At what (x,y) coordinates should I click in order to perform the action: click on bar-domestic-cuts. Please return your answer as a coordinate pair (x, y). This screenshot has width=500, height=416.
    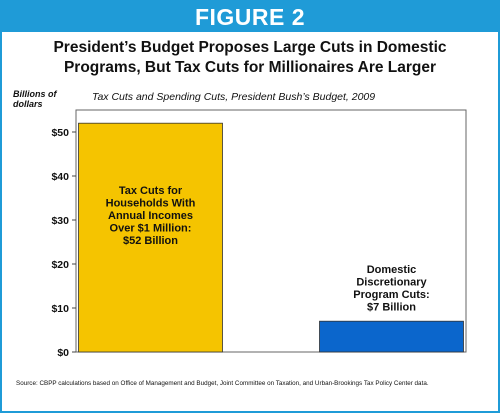
    Looking at the image, I should click on (391, 336).